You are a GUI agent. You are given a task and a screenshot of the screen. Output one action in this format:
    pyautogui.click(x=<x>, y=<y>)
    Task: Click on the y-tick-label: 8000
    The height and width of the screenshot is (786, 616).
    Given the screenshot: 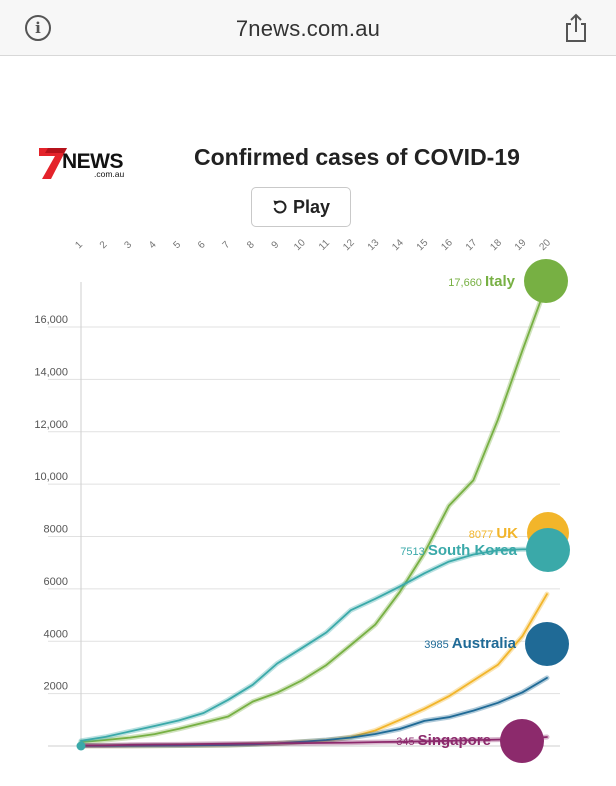 What is the action you would take?
    pyautogui.click(x=56, y=530)
    